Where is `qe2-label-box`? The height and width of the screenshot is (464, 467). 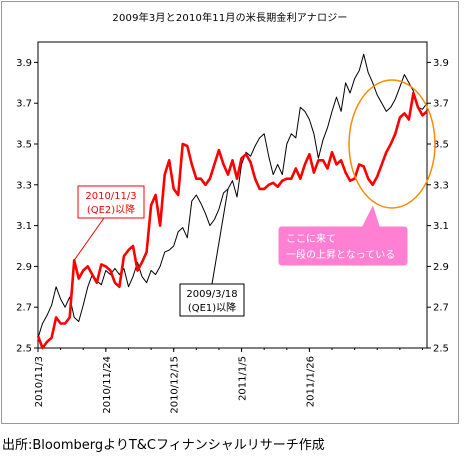
qe2-label-box is located at coordinates (111, 202).